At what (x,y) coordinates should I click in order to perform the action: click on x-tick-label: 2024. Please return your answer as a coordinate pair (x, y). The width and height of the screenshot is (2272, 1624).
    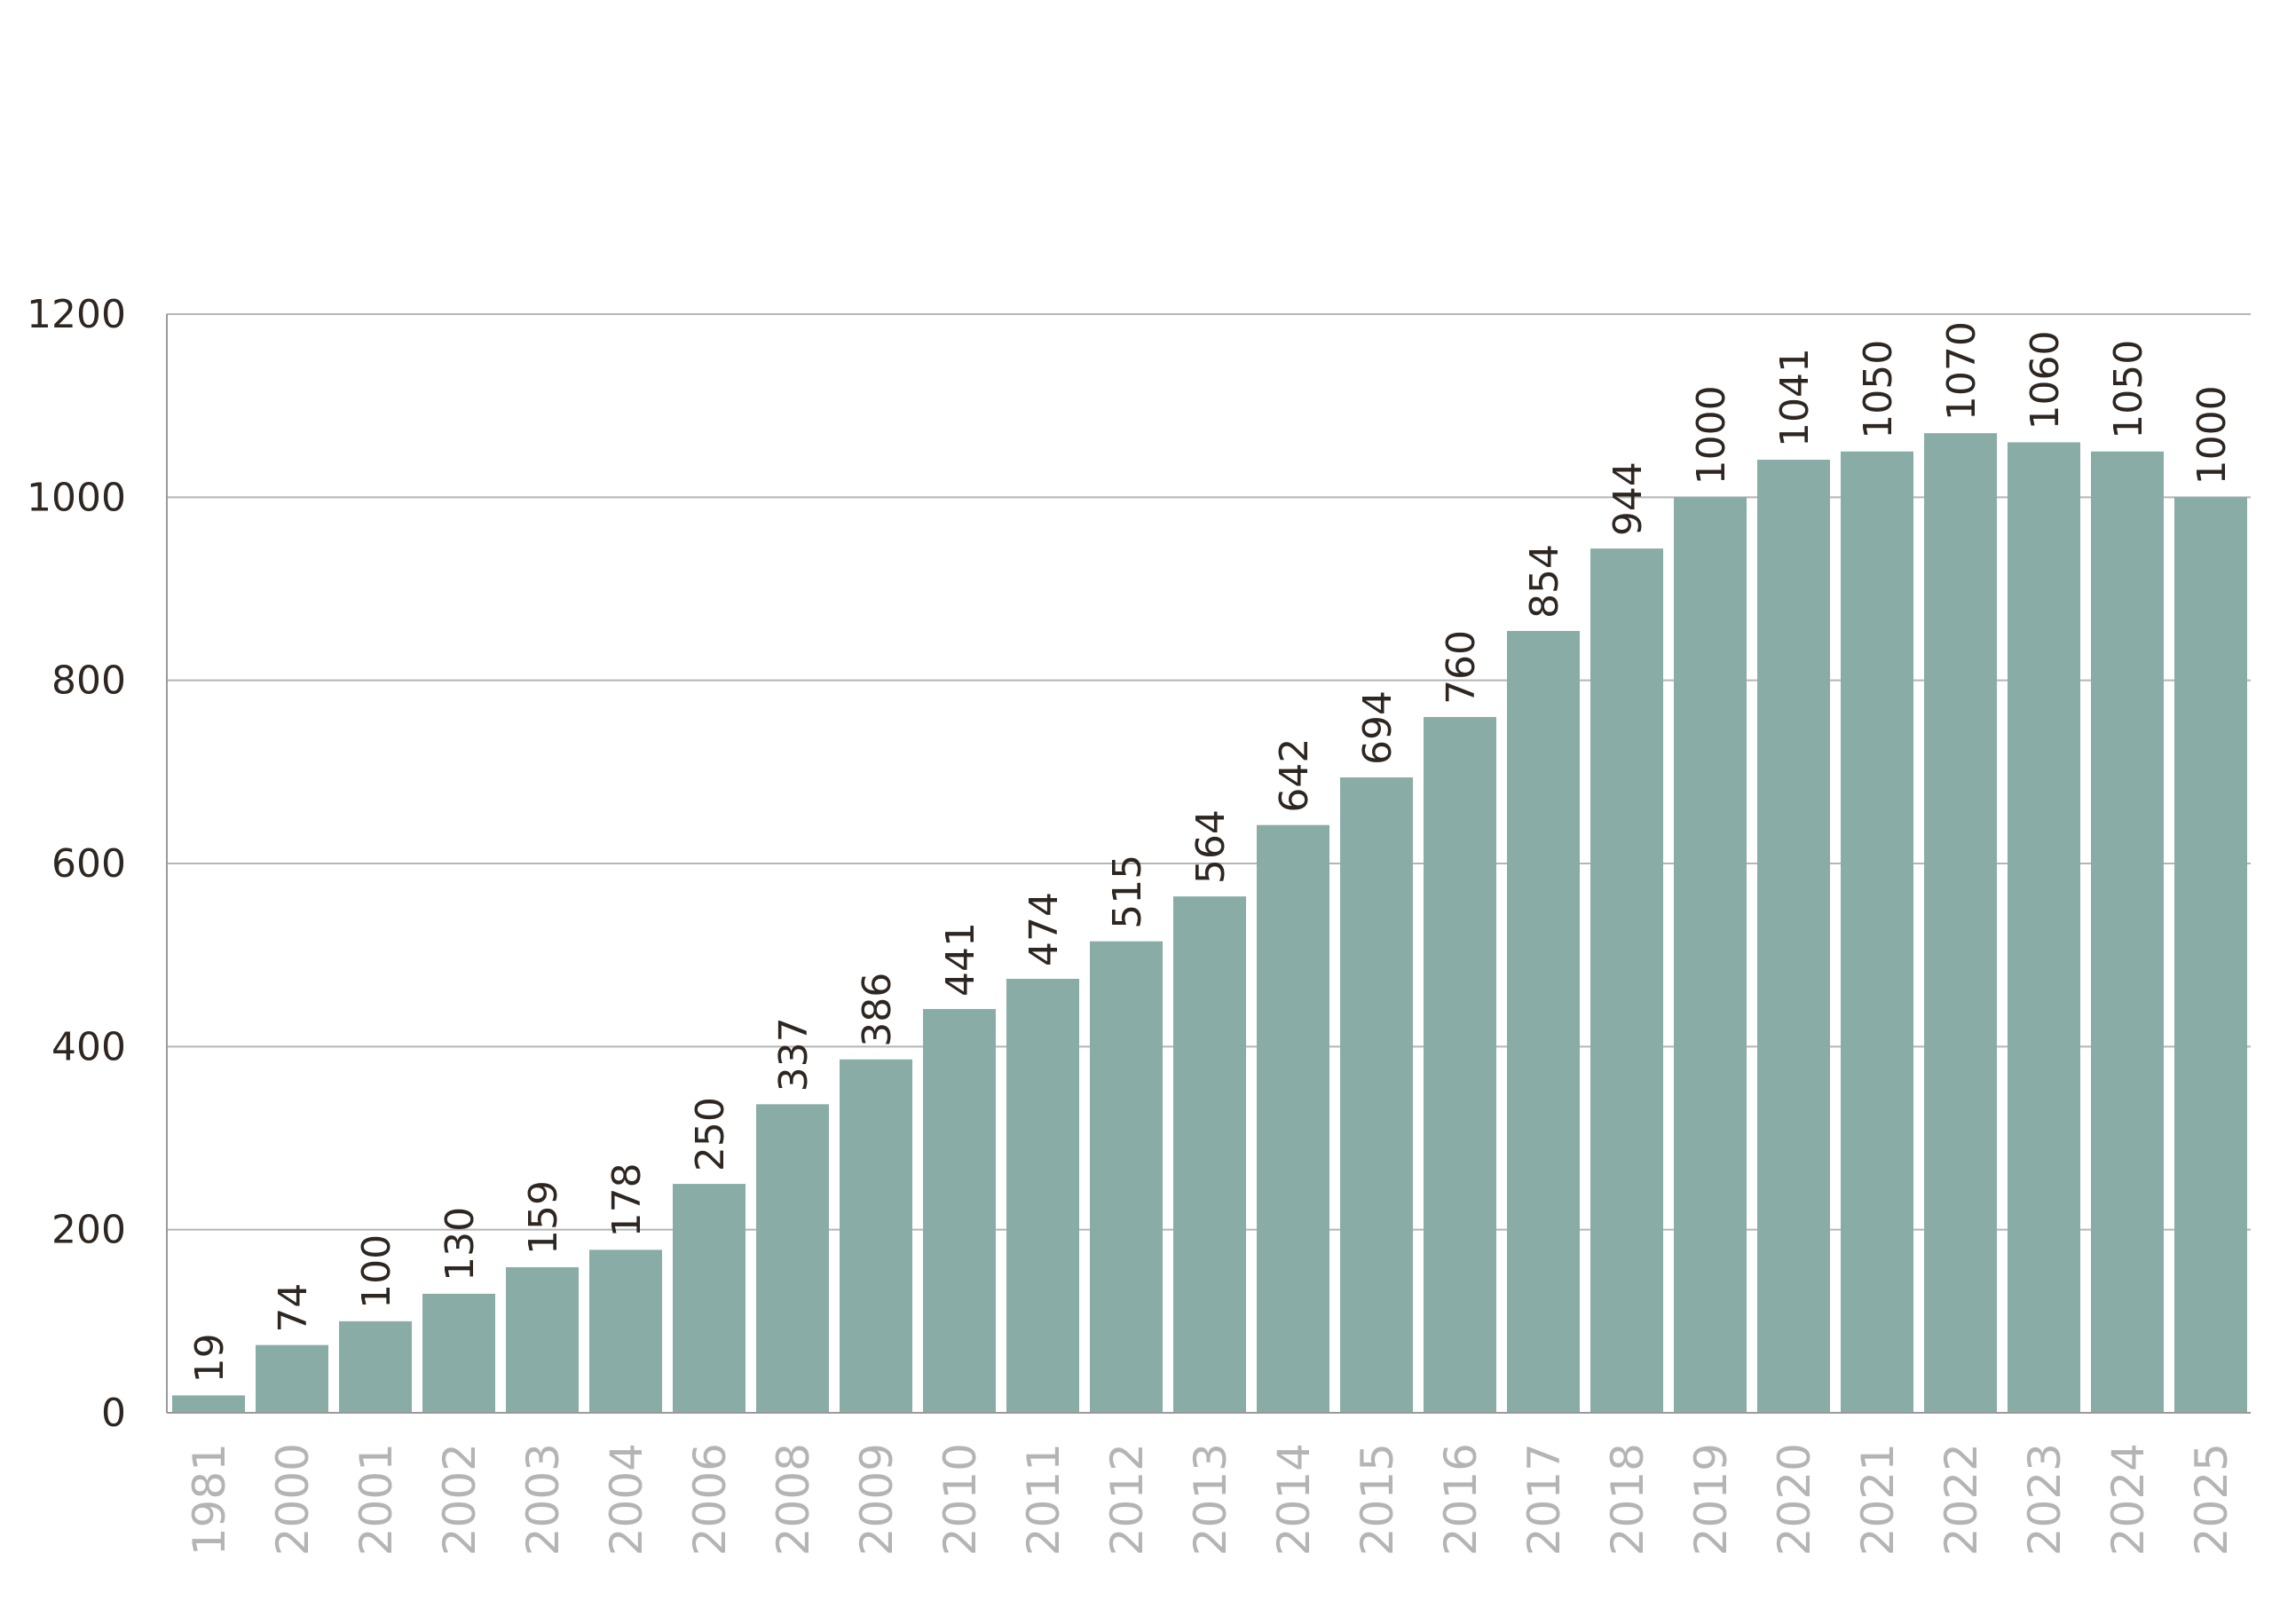
    Looking at the image, I should click on (2128, 1500).